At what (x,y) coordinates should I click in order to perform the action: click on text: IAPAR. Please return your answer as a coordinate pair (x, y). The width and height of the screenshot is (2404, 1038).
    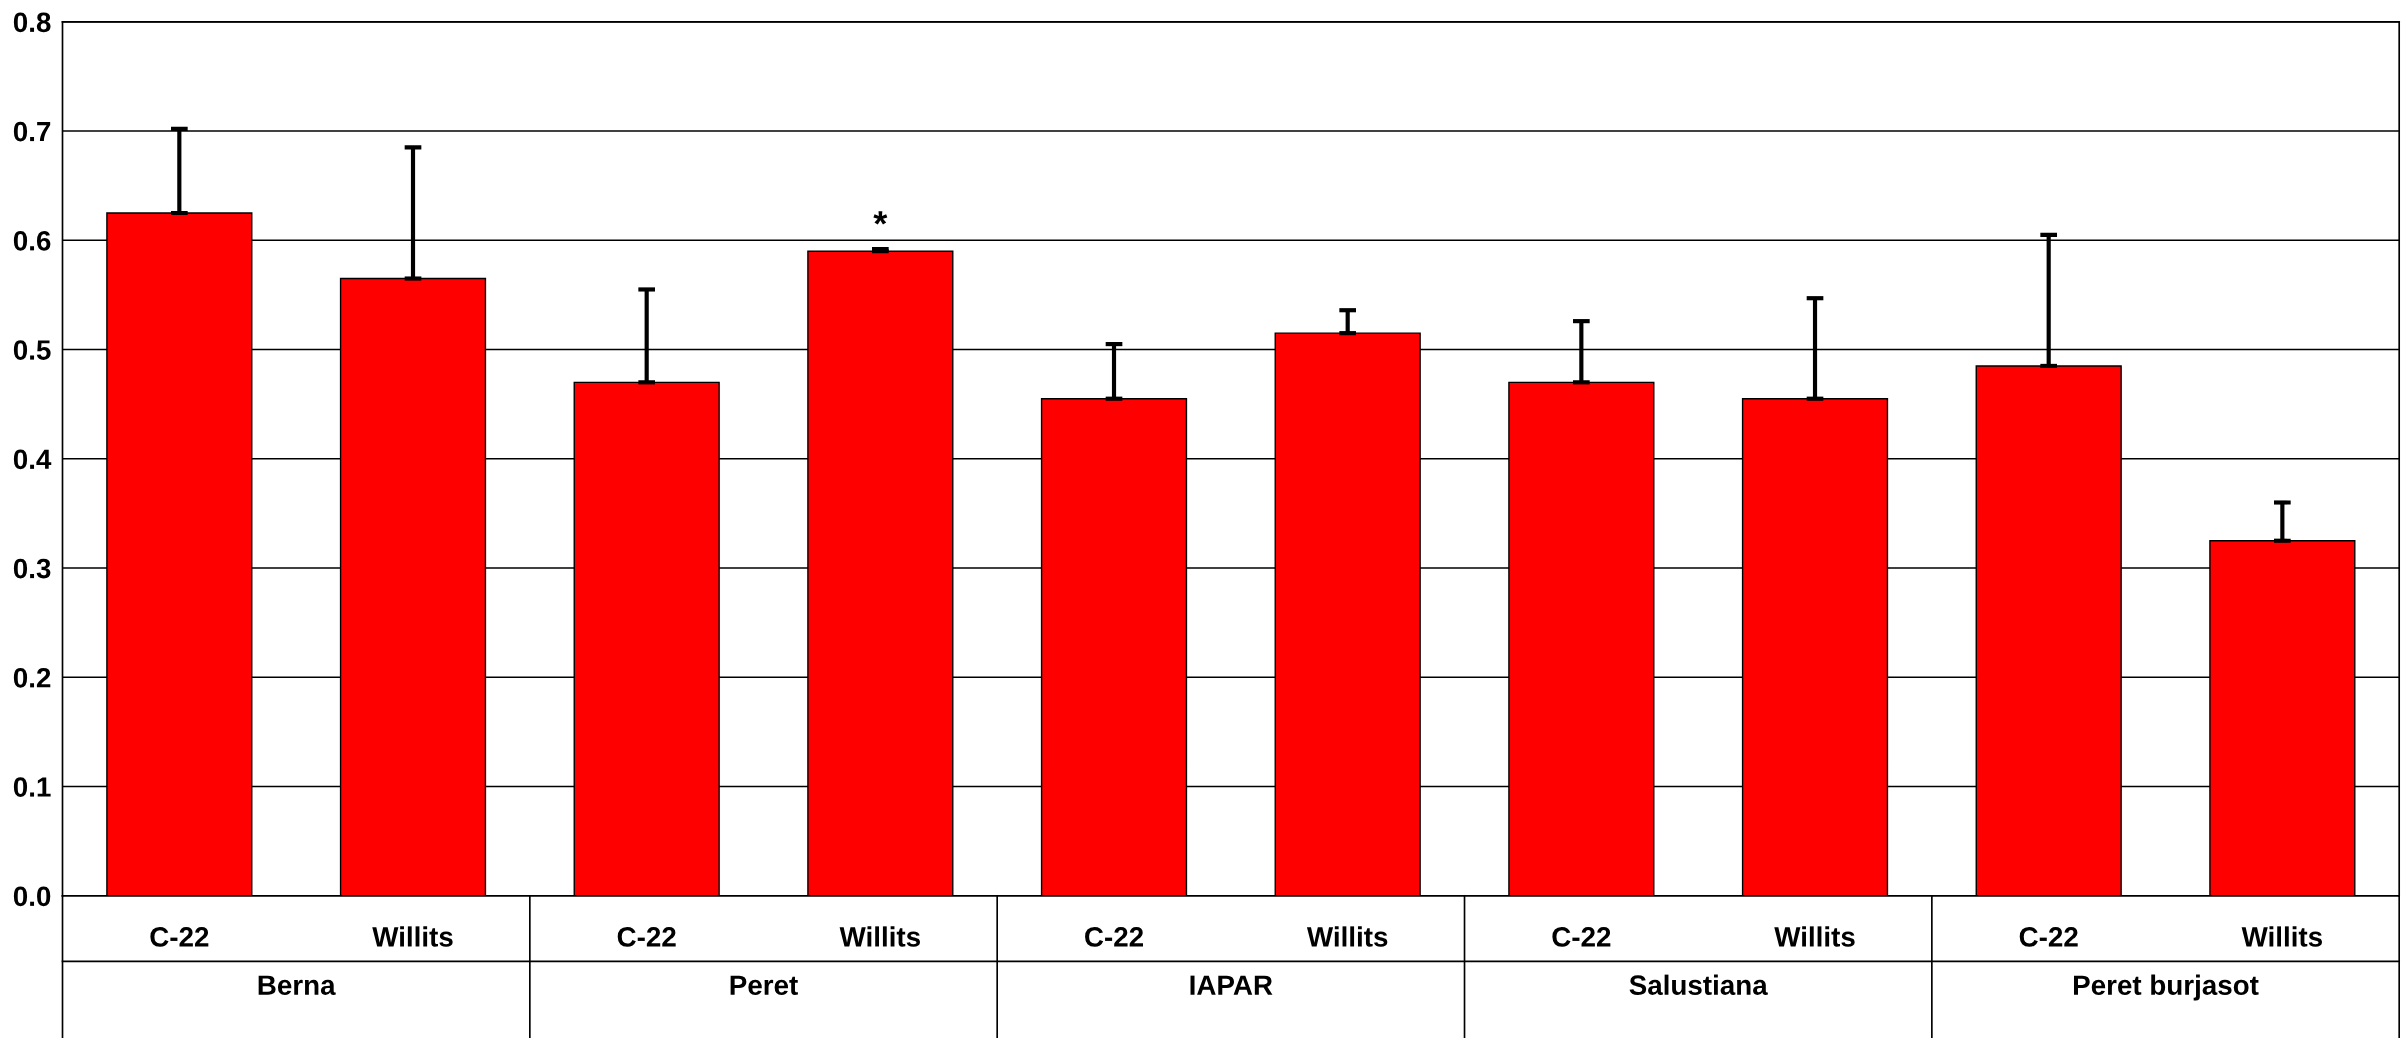
    Looking at the image, I should click on (1231, 985).